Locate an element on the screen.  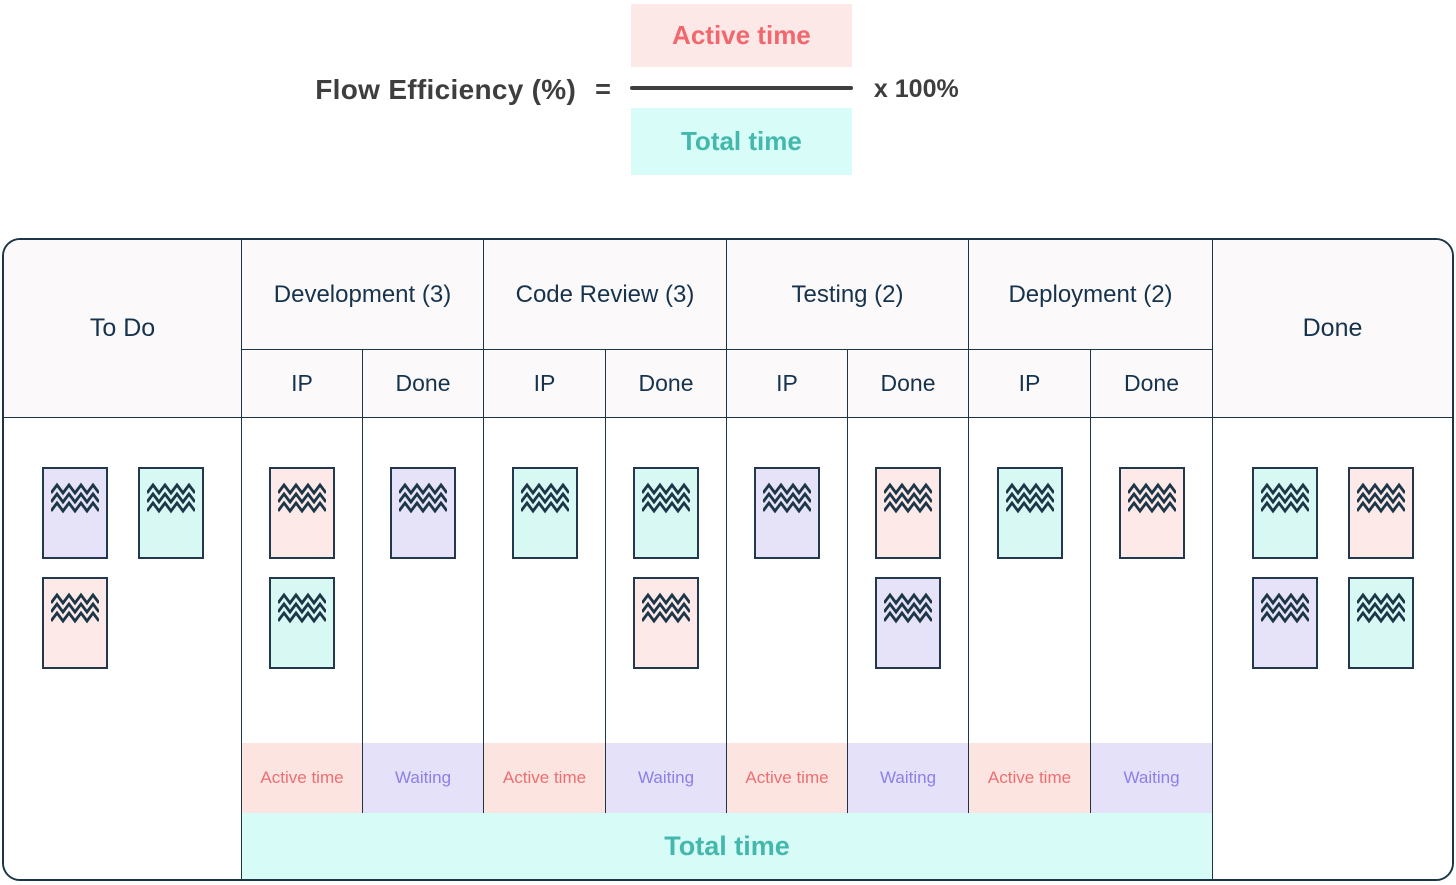
subheader-testing-ip: IP is located at coordinates (787, 384).